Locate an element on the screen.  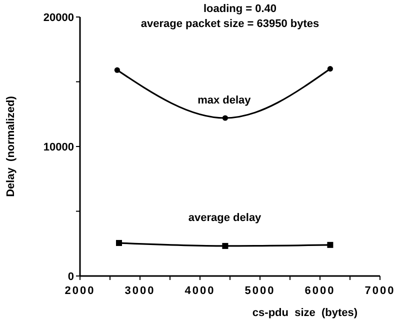
x-tick-label: 5000 is located at coordinates (260, 291).